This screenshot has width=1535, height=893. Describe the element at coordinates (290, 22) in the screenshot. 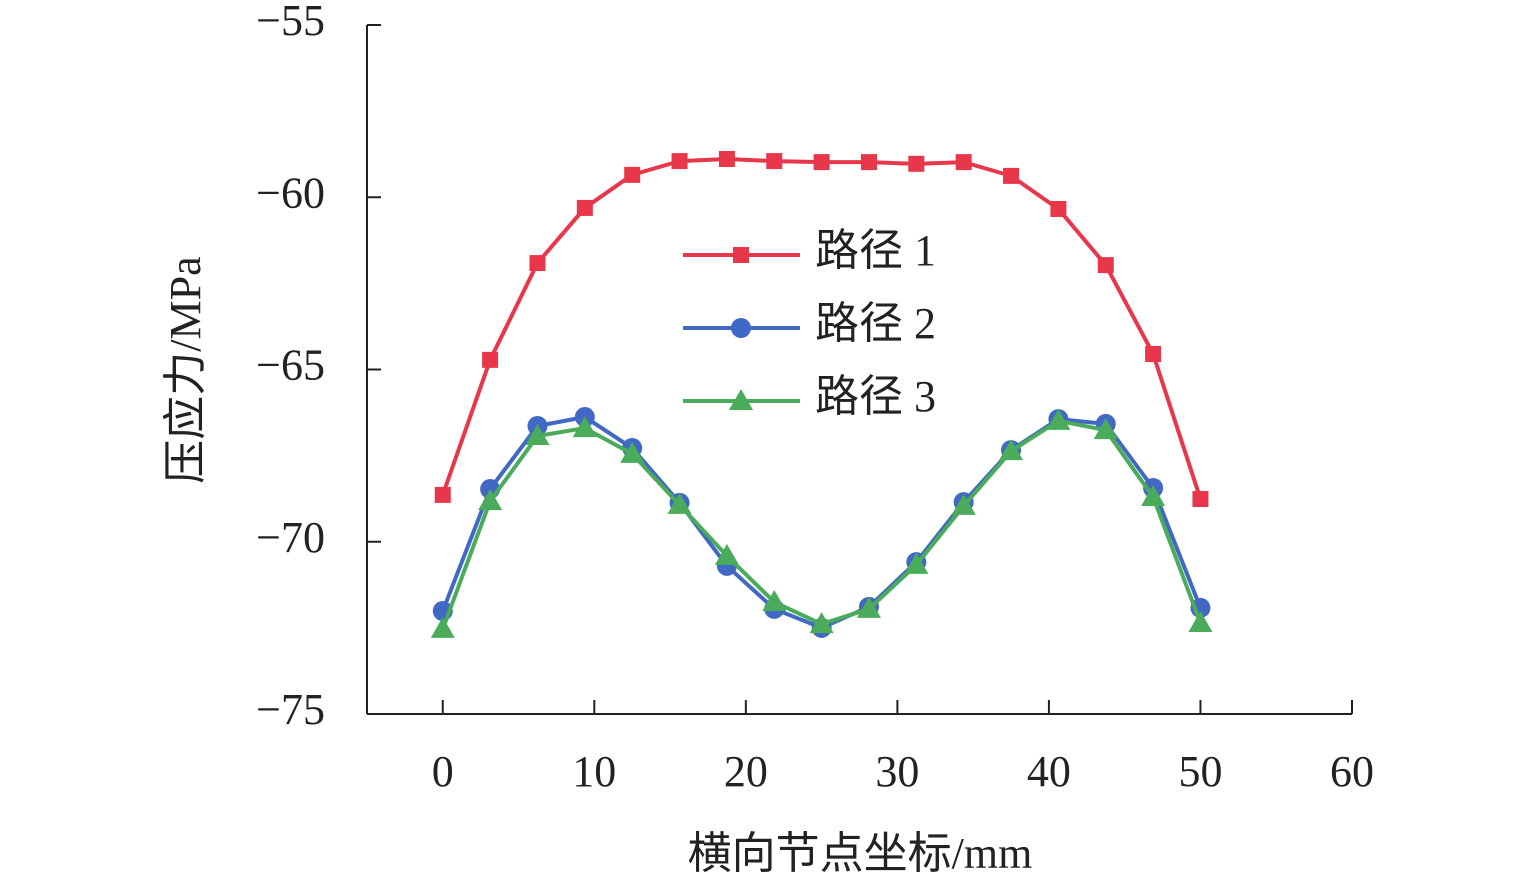

I see `y-tick-label: −55` at that location.